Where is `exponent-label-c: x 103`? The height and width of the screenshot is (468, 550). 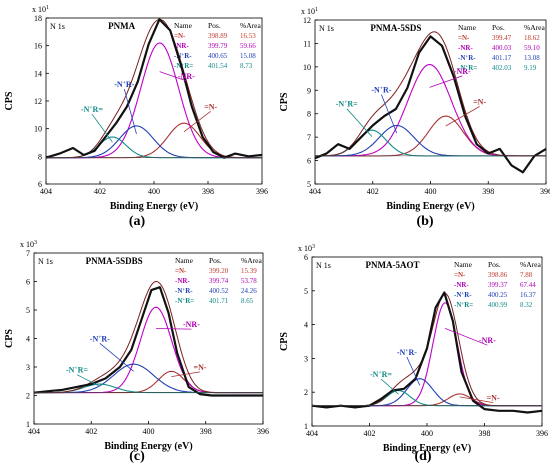 exponent-label-c: x 103 is located at coordinates (28, 244).